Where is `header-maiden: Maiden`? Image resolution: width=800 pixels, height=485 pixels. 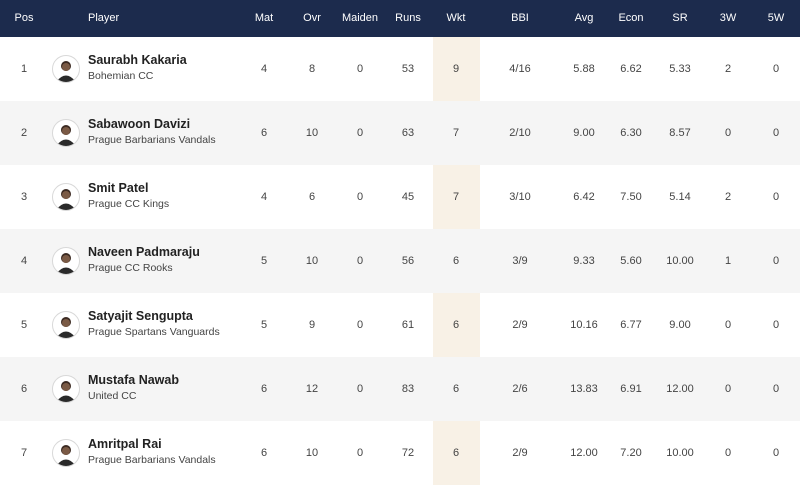 header-maiden: Maiden is located at coordinates (360, 18).